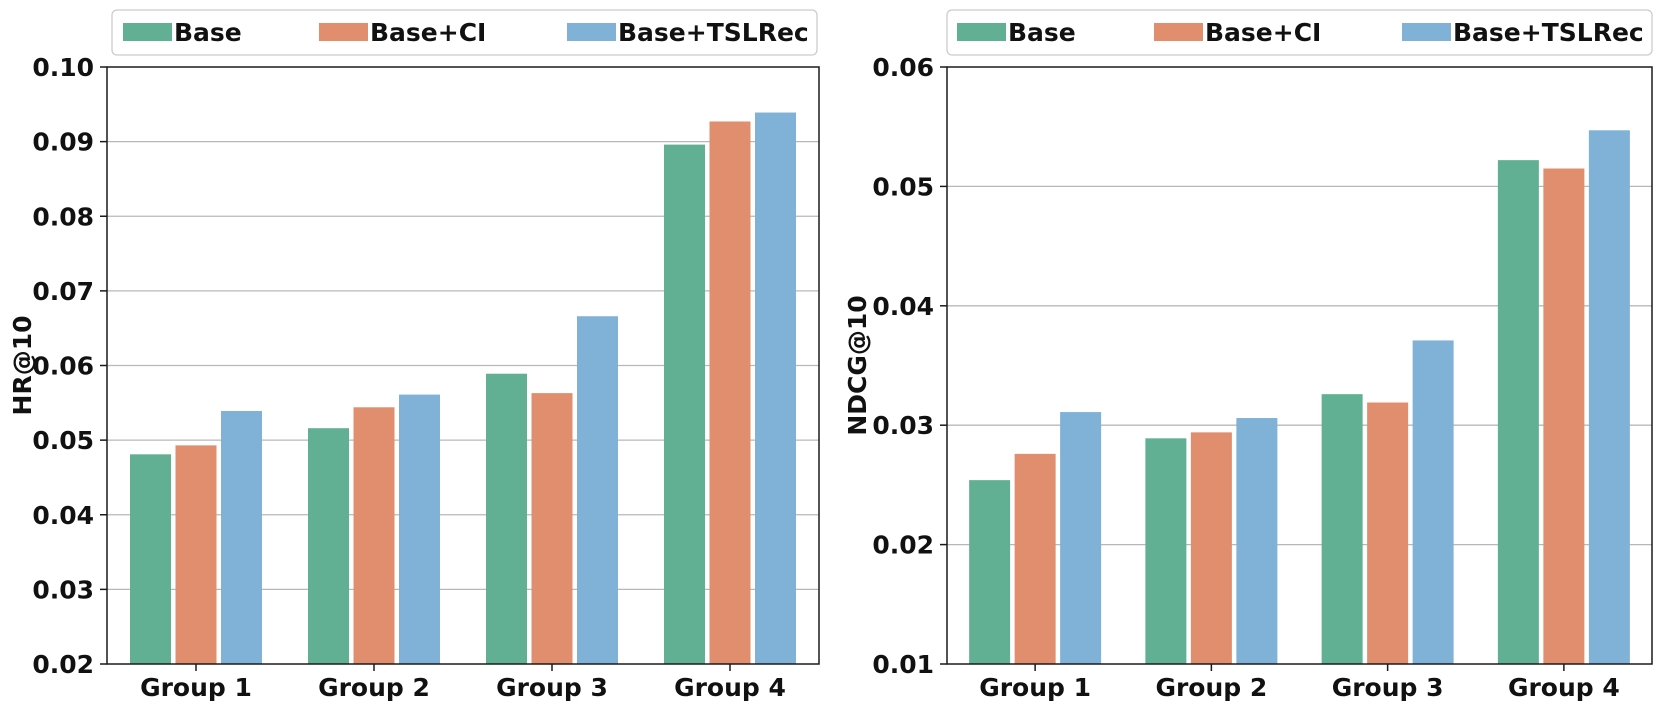  Describe the element at coordinates (63, 216) in the screenshot. I see `y-tick-label: 0.08` at that location.